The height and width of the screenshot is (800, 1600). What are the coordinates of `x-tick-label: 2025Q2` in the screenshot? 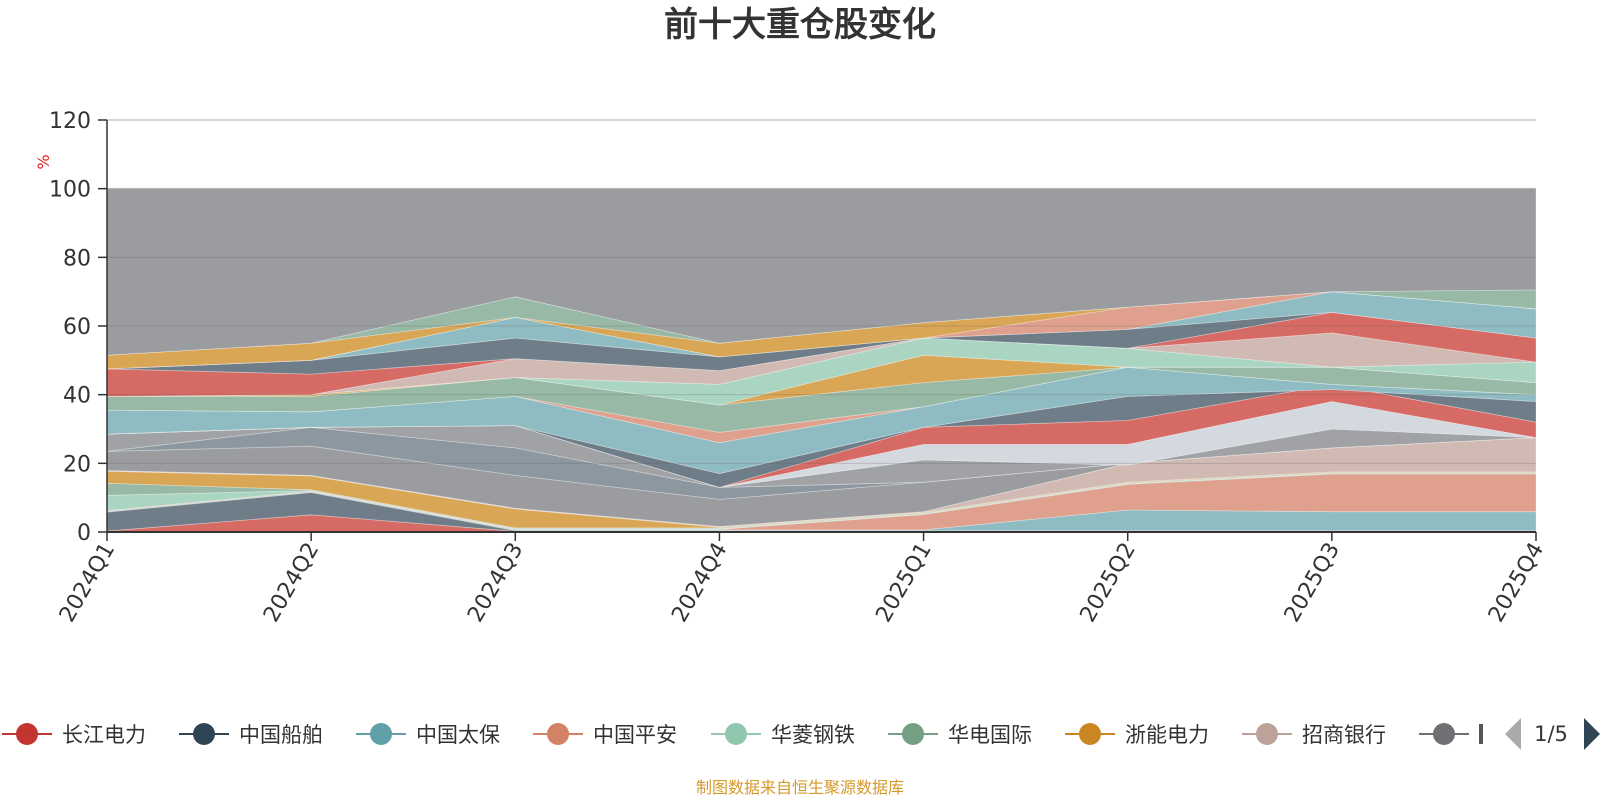 It's located at (1108, 583).